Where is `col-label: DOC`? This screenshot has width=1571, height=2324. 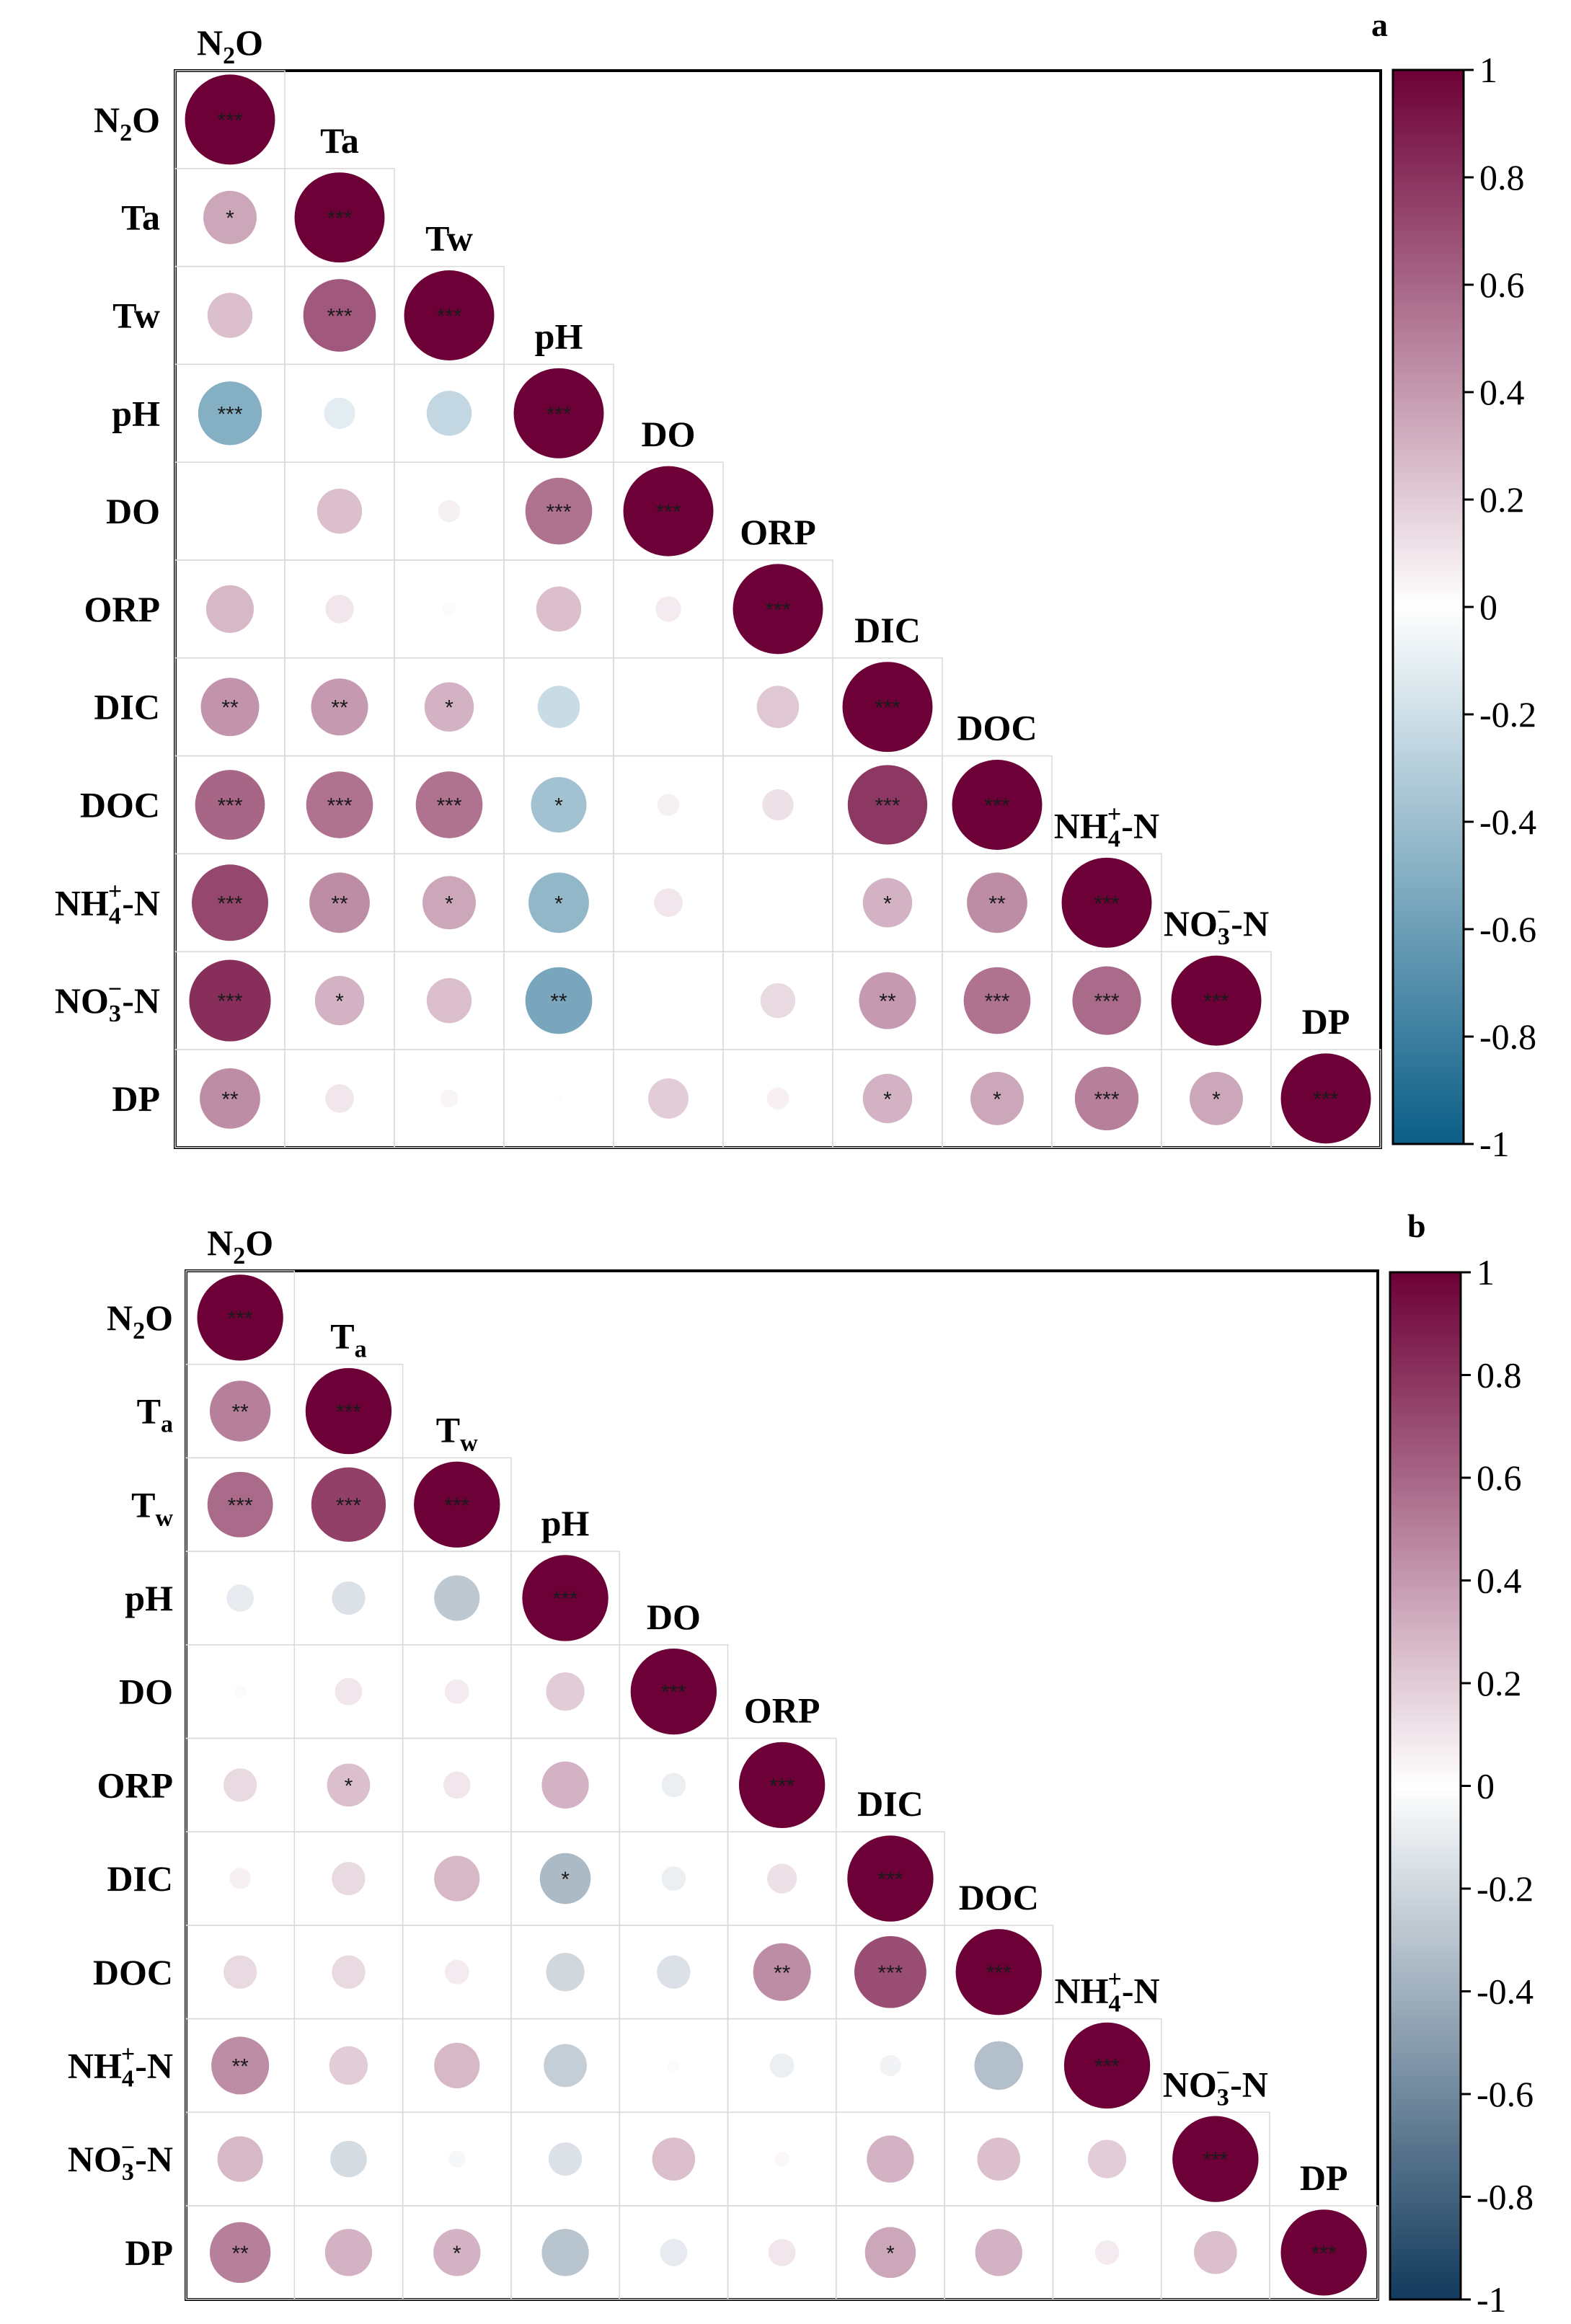
col-label: DOC is located at coordinates (997, 728).